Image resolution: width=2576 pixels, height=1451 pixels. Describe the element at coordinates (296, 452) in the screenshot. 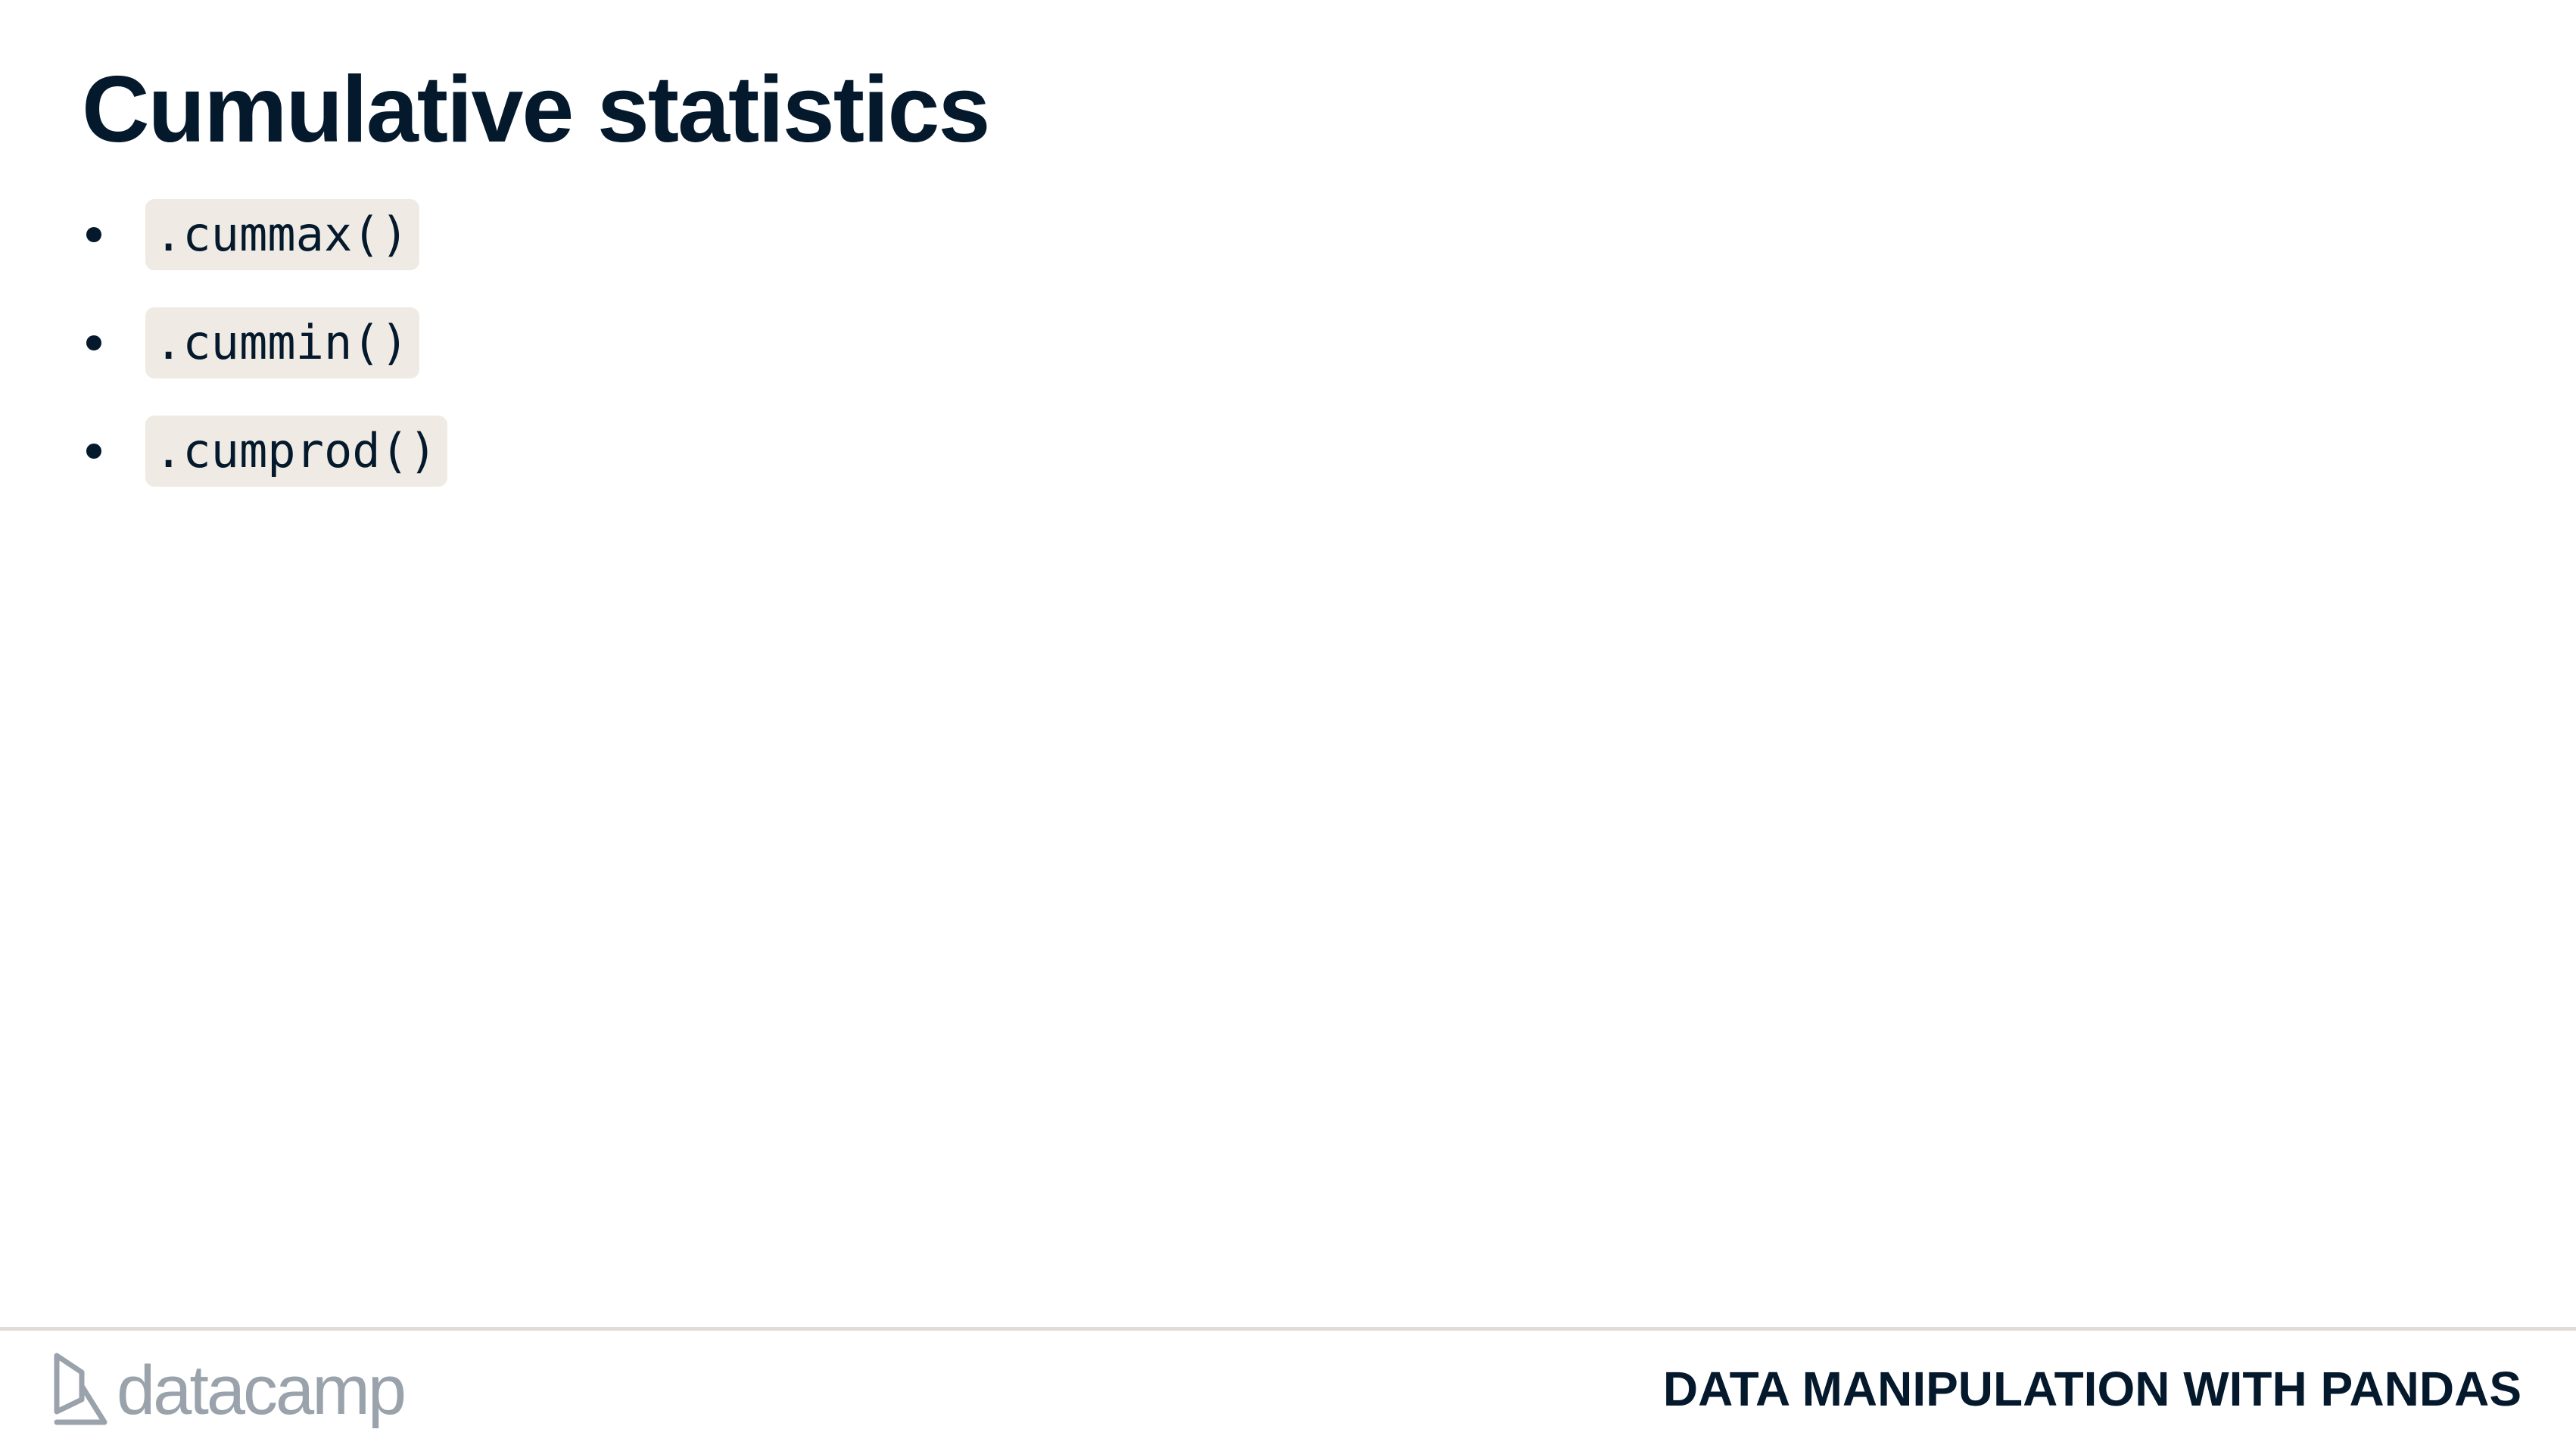

I see `code-snippet-cumprod: .cumprod()` at that location.